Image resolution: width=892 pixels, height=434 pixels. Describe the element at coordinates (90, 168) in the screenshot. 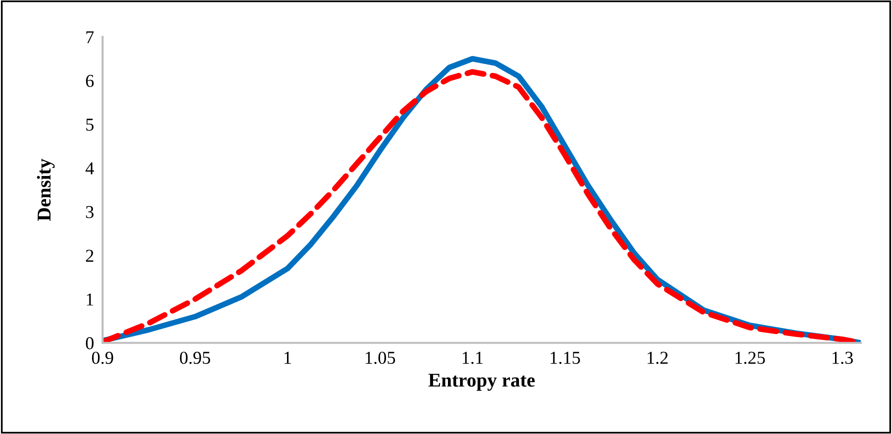

I see `y-tick-label: 4` at that location.